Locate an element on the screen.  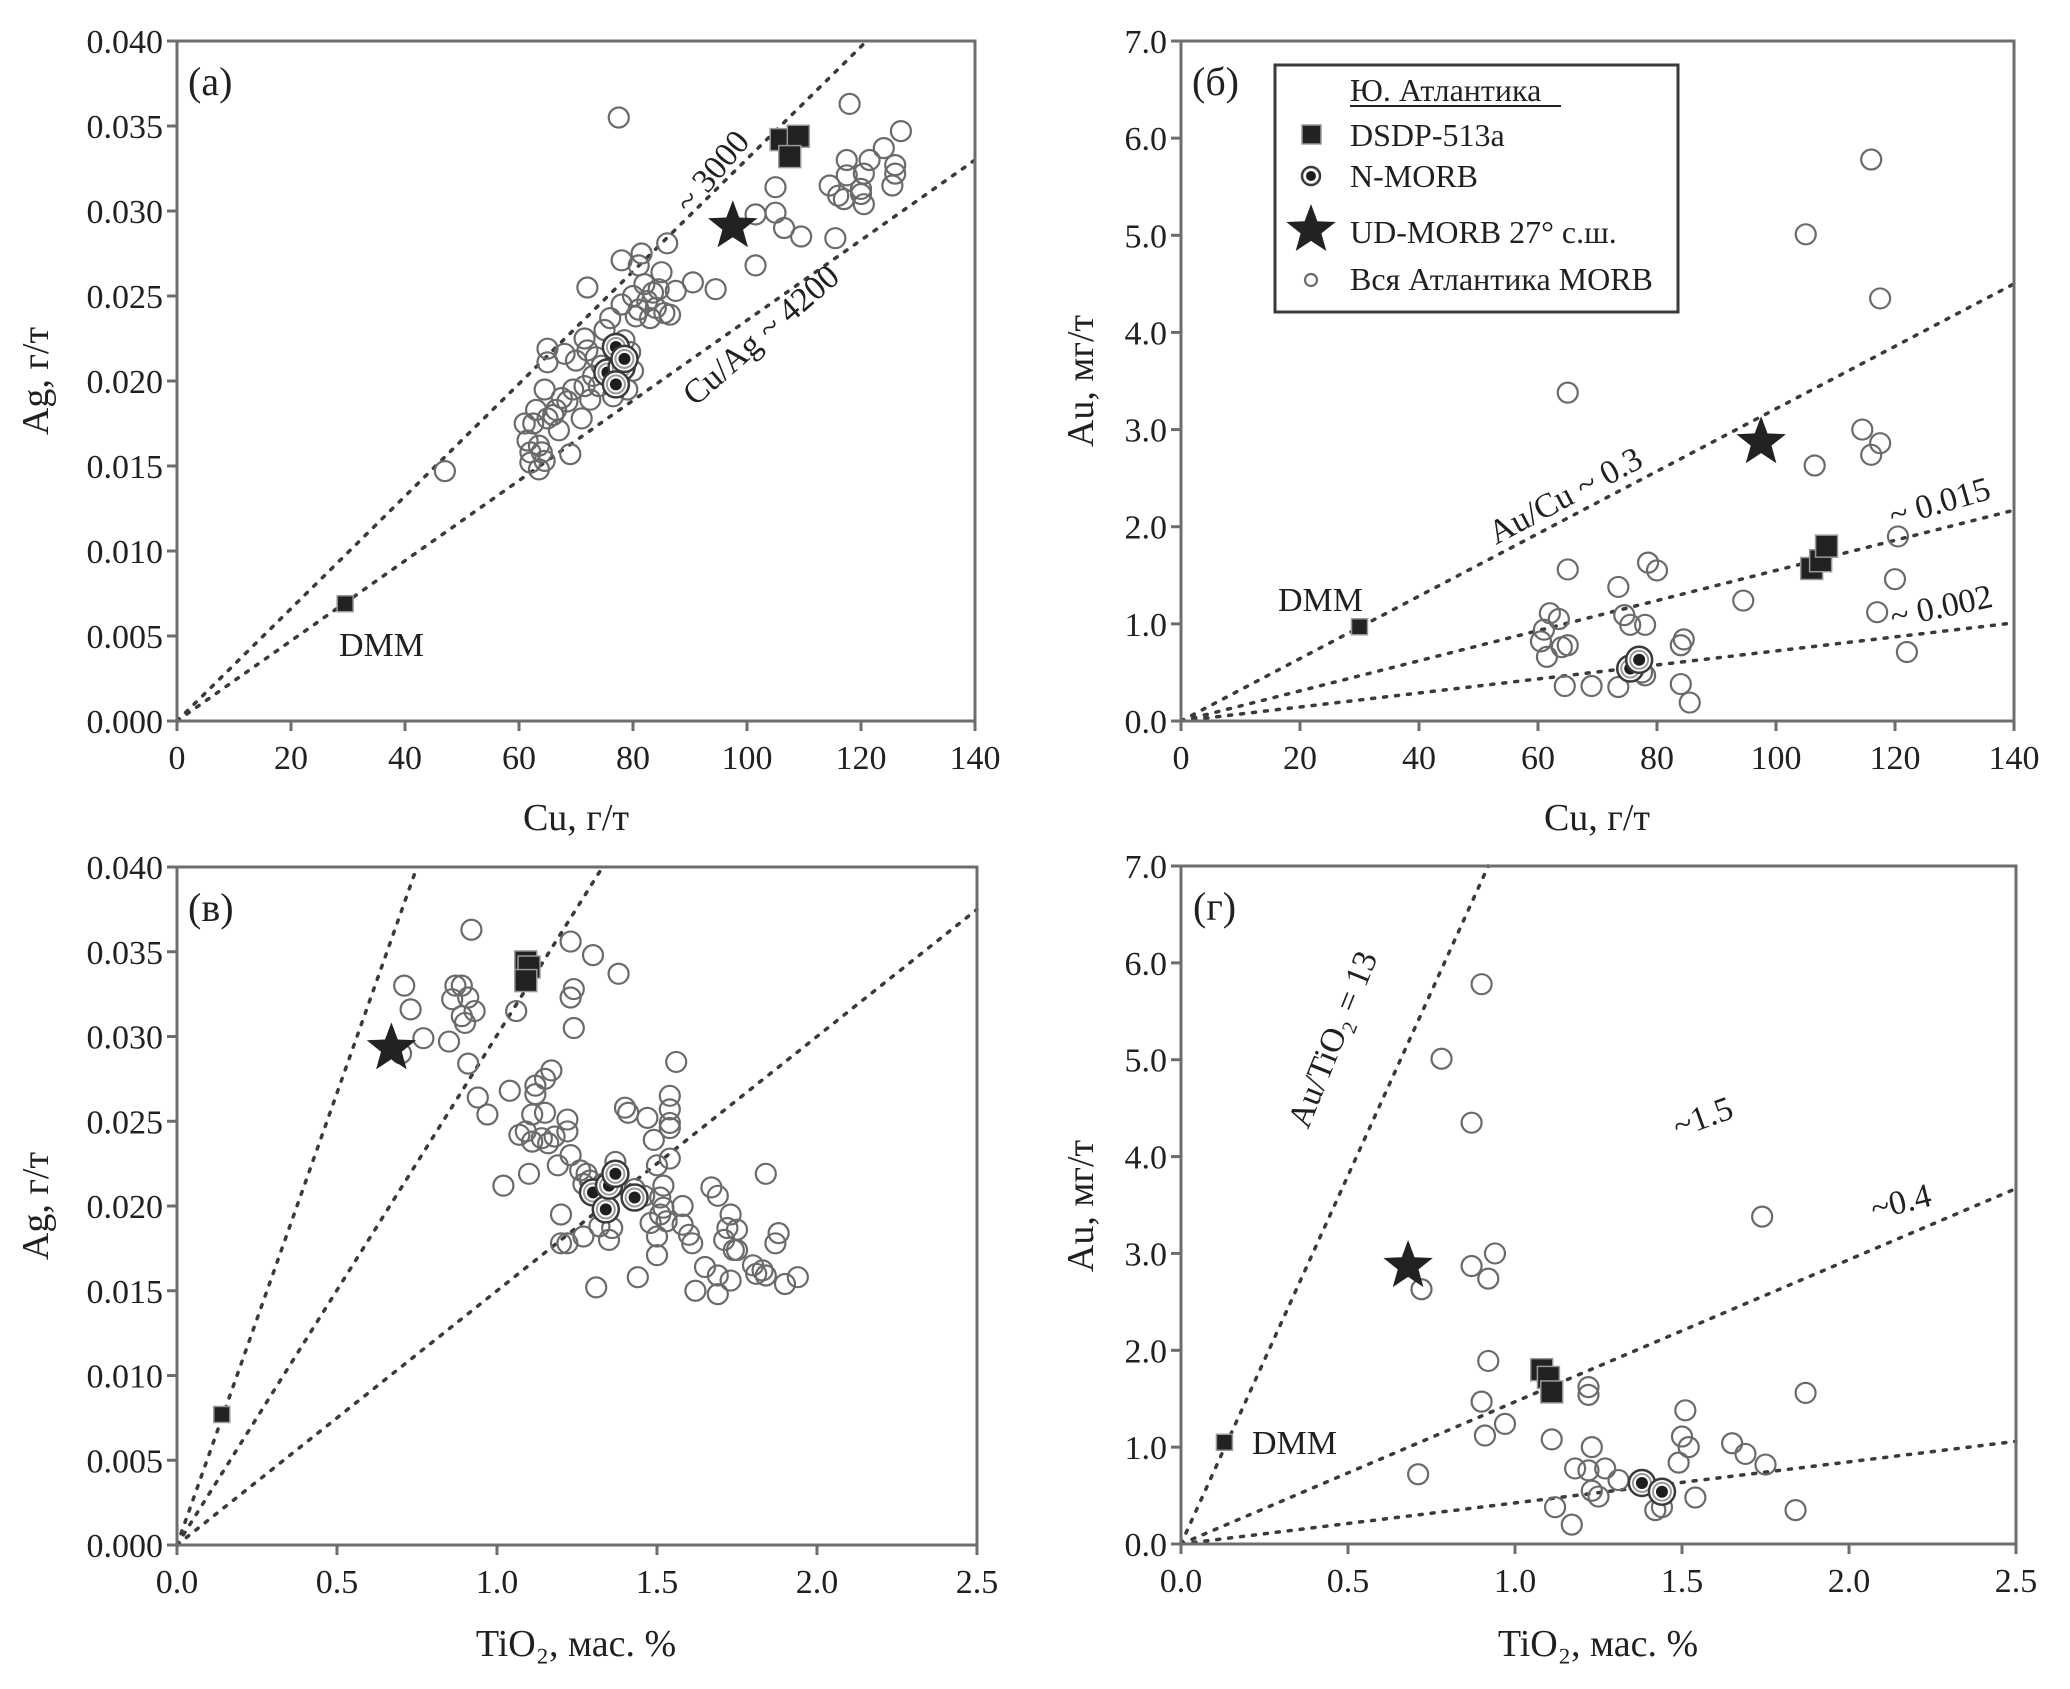
ref-line-label-3000: ~ 3000 is located at coordinates (712, 172).